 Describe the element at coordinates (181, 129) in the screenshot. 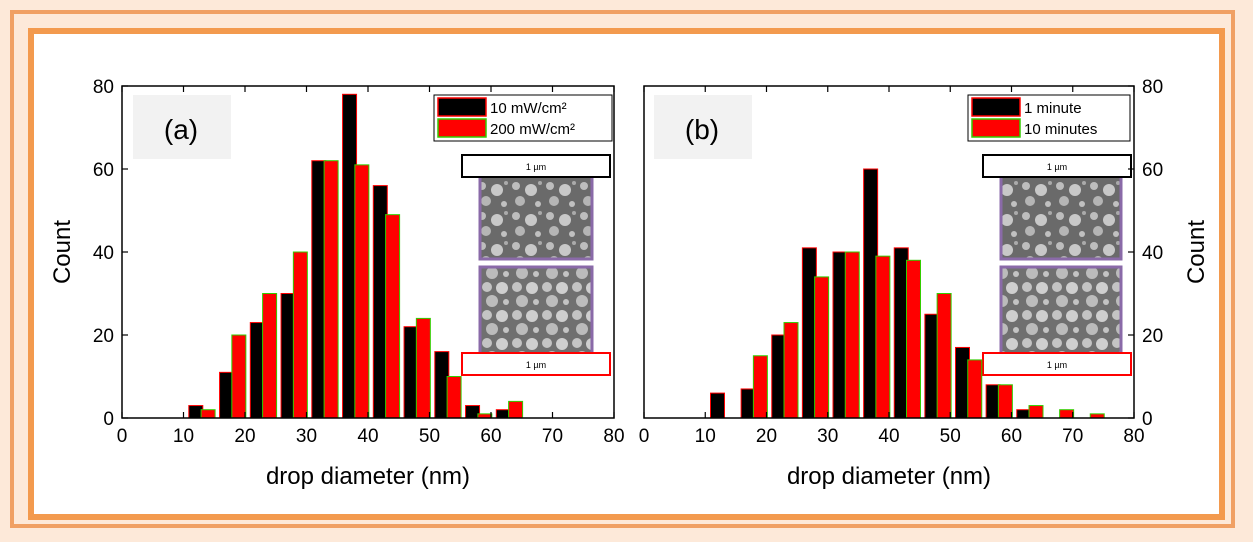

I see `panel-label: (a)` at that location.